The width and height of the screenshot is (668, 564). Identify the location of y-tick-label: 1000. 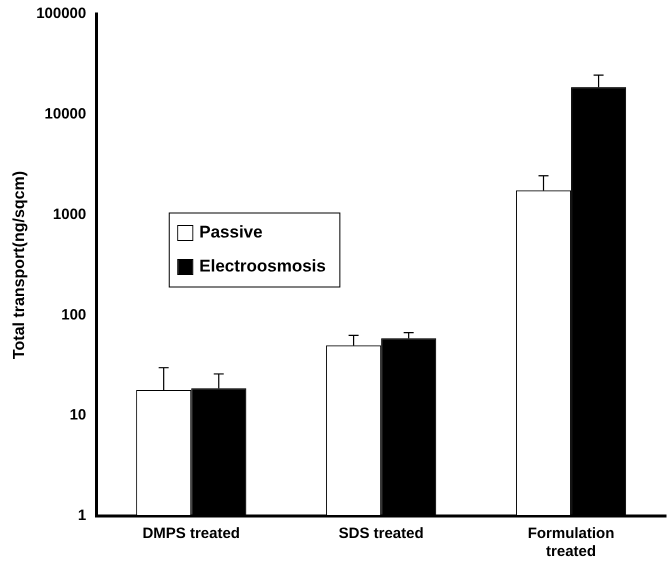
(69, 214).